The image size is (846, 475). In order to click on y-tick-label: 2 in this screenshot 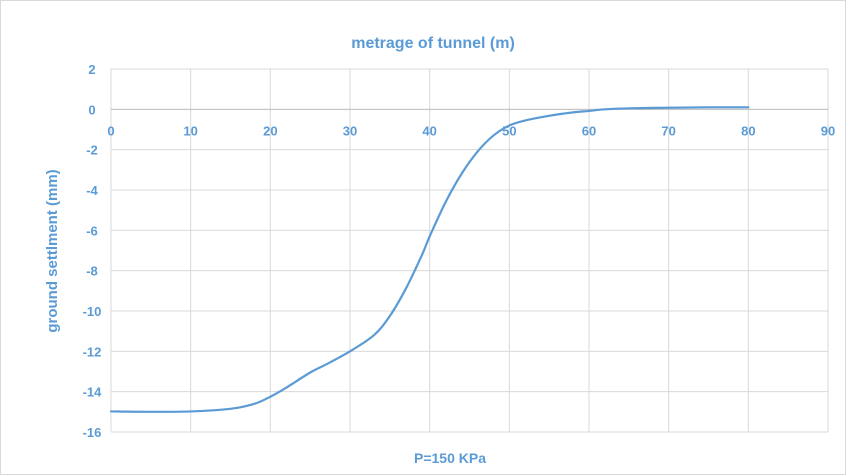, I will do `click(91, 69)`.